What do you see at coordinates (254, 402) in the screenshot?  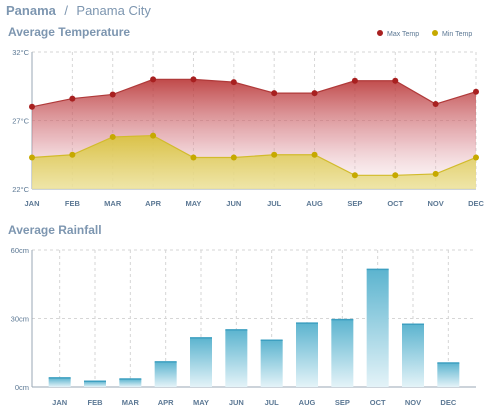 I see `rainfall-x-ticks: JAN FEB MAR APR MAY JUN JUL AUG SEP OCT NOV DEC` at bounding box center [254, 402].